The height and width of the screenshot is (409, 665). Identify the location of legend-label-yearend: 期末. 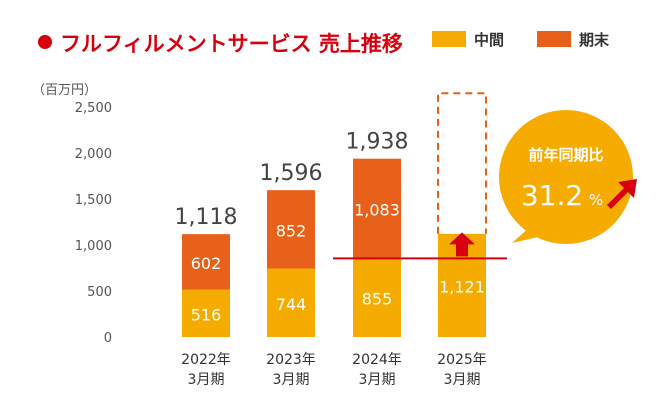
(594, 40).